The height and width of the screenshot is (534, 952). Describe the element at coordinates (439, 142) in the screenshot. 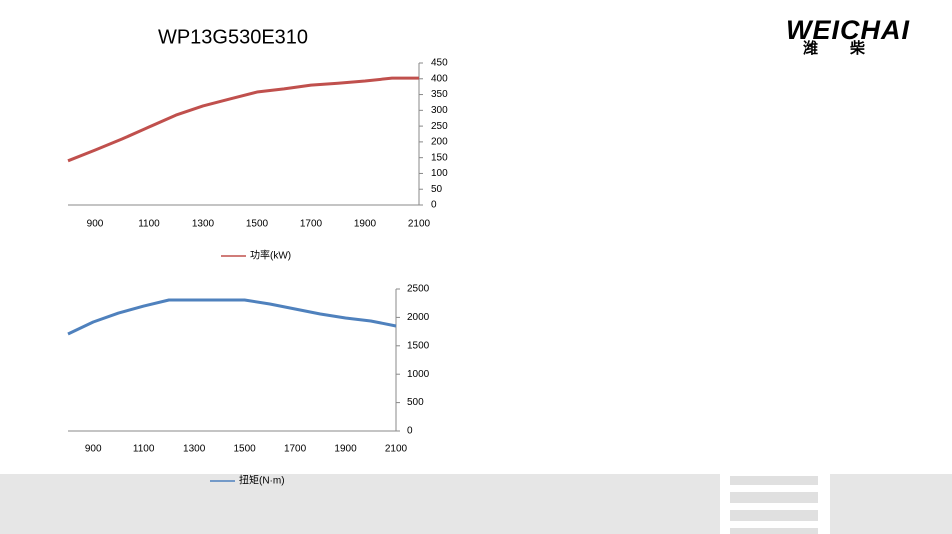

I see `y-tick-label: 200` at that location.